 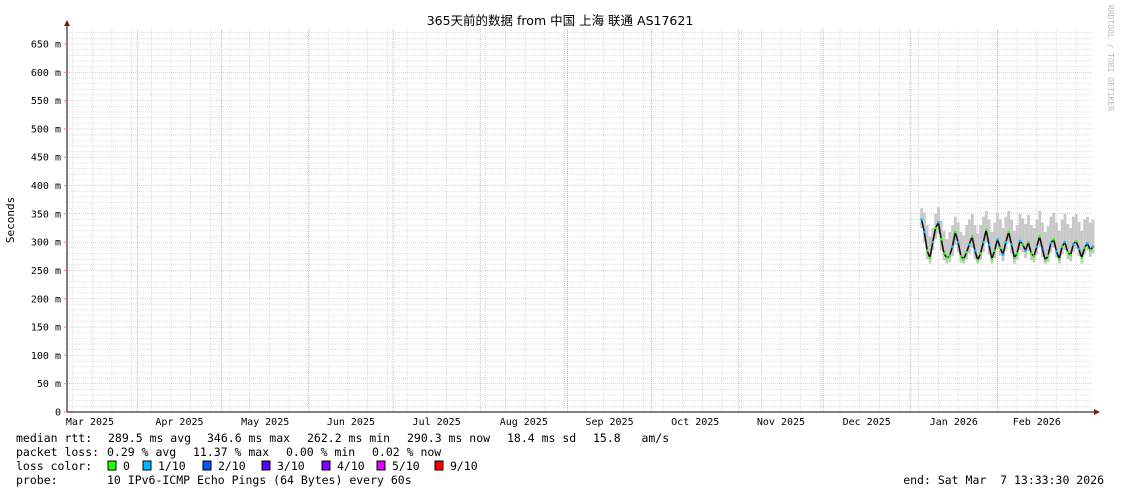 I want to click on x-tick-label: Apr 2025, so click(x=179, y=422).